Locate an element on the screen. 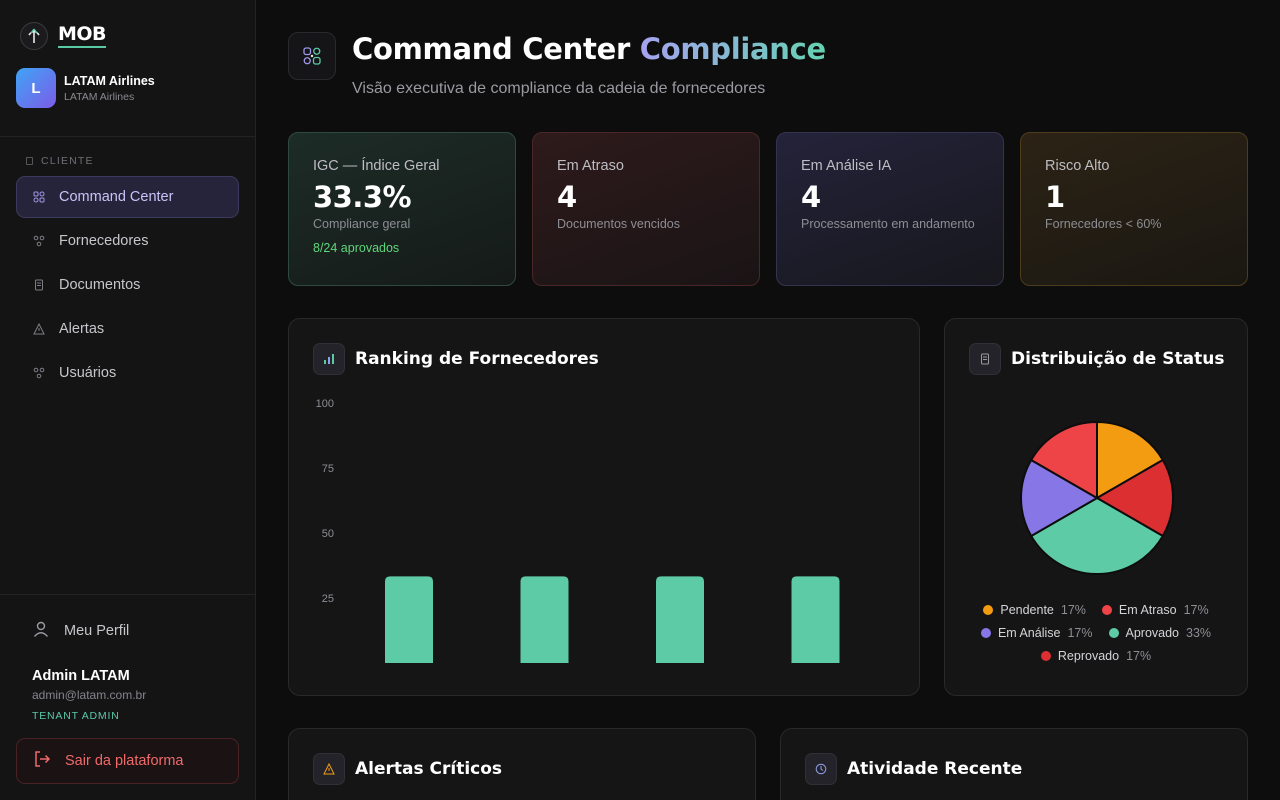  recent-activity-card: Atividade Recente is located at coordinates (1014, 764).